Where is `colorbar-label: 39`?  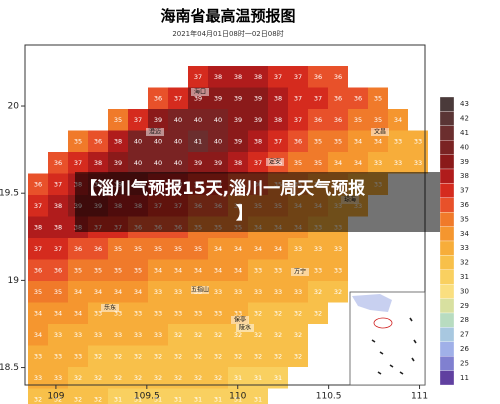
colorbar-label: 39 is located at coordinates (464, 162).